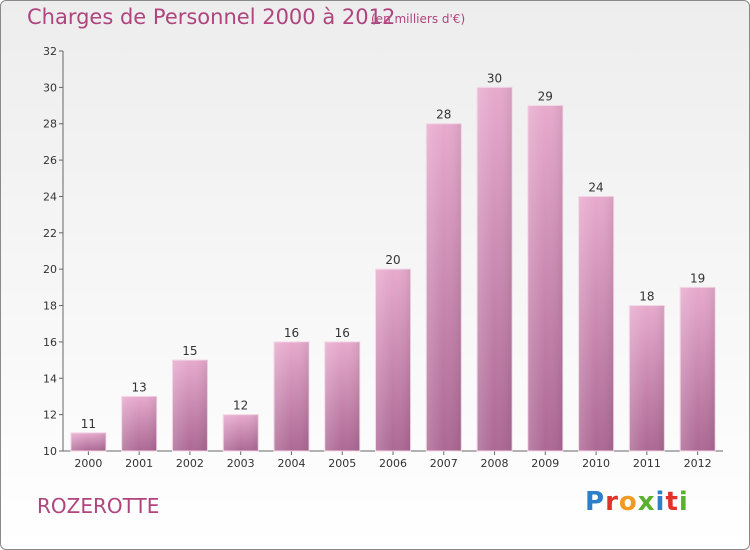 This screenshot has height=550, width=750. What do you see at coordinates (139, 463) in the screenshot?
I see `x-tick-label: 2001` at bounding box center [139, 463].